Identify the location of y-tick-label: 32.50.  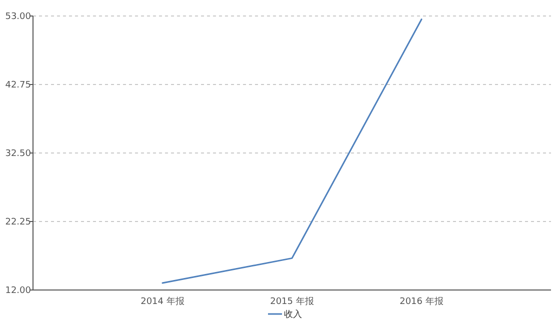
(18, 154).